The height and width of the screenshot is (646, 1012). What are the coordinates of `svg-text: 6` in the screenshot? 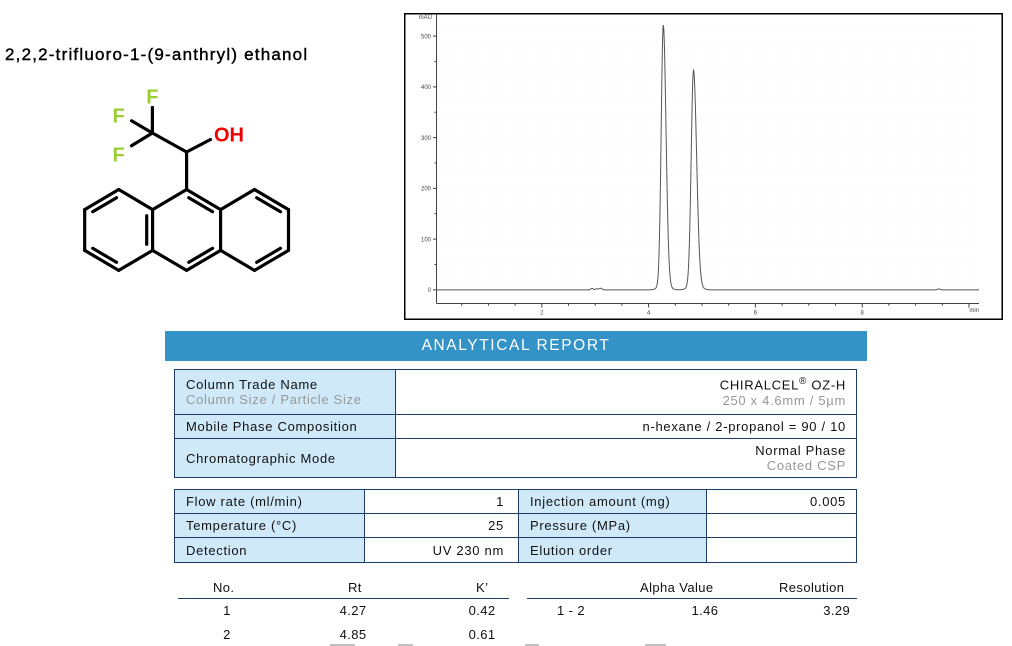 It's located at (756, 314).